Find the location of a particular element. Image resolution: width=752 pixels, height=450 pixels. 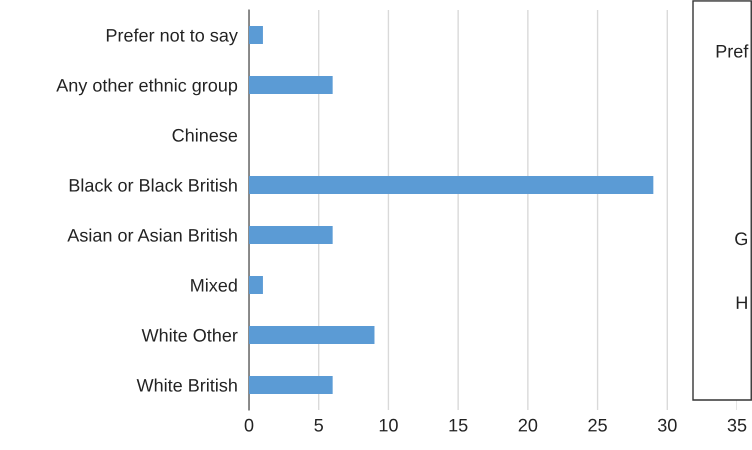

x-tick-label: 35 is located at coordinates (737, 425).